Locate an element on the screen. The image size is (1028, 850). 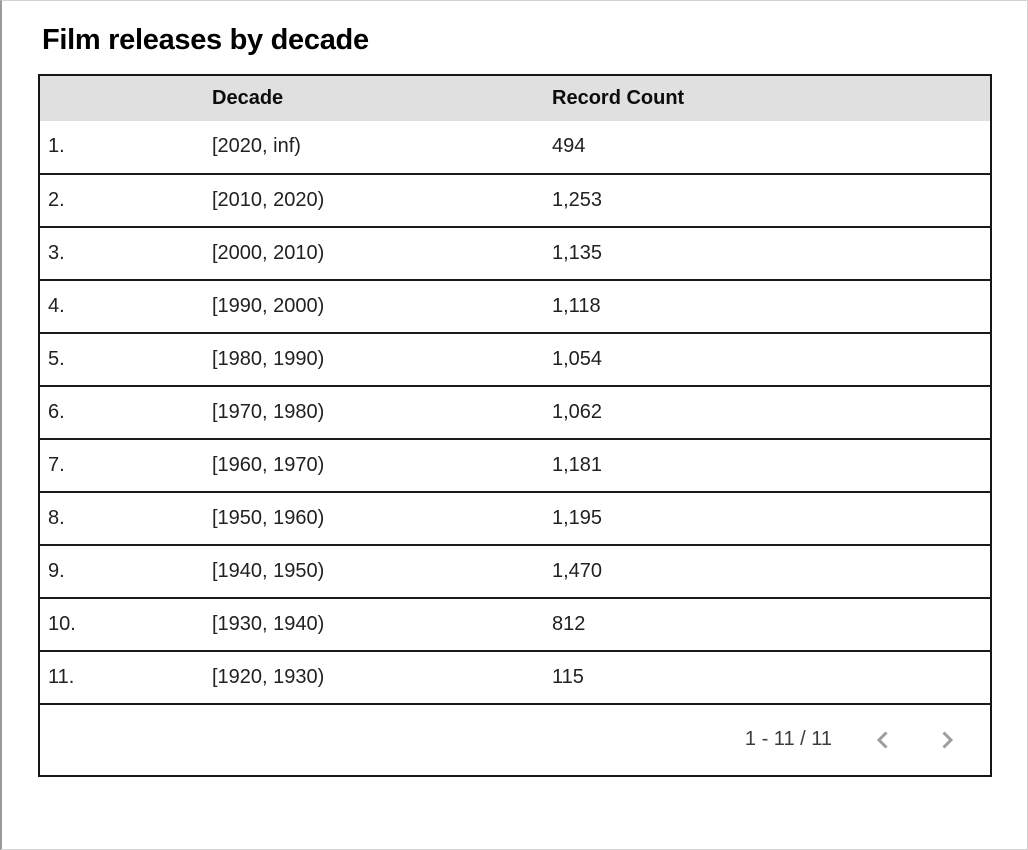
header-row: Decade Record Count is located at coordinates (515, 97).